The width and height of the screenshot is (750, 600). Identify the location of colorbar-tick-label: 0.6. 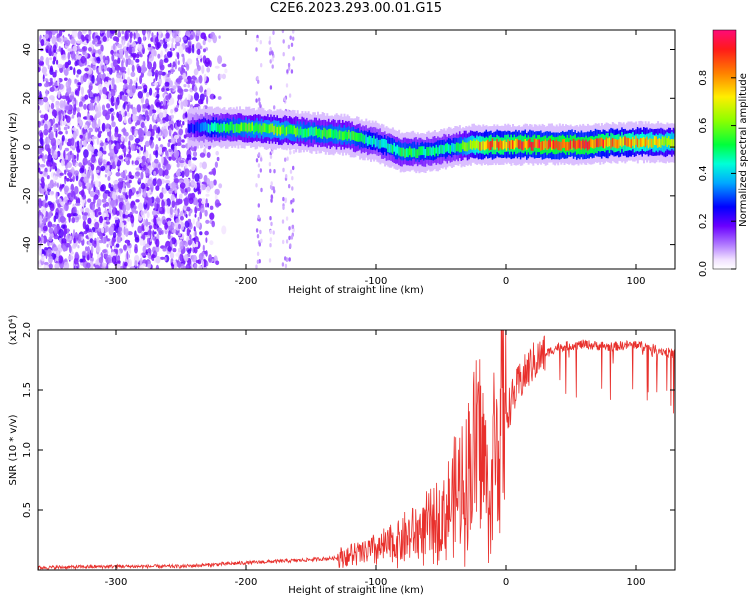
(703, 126).